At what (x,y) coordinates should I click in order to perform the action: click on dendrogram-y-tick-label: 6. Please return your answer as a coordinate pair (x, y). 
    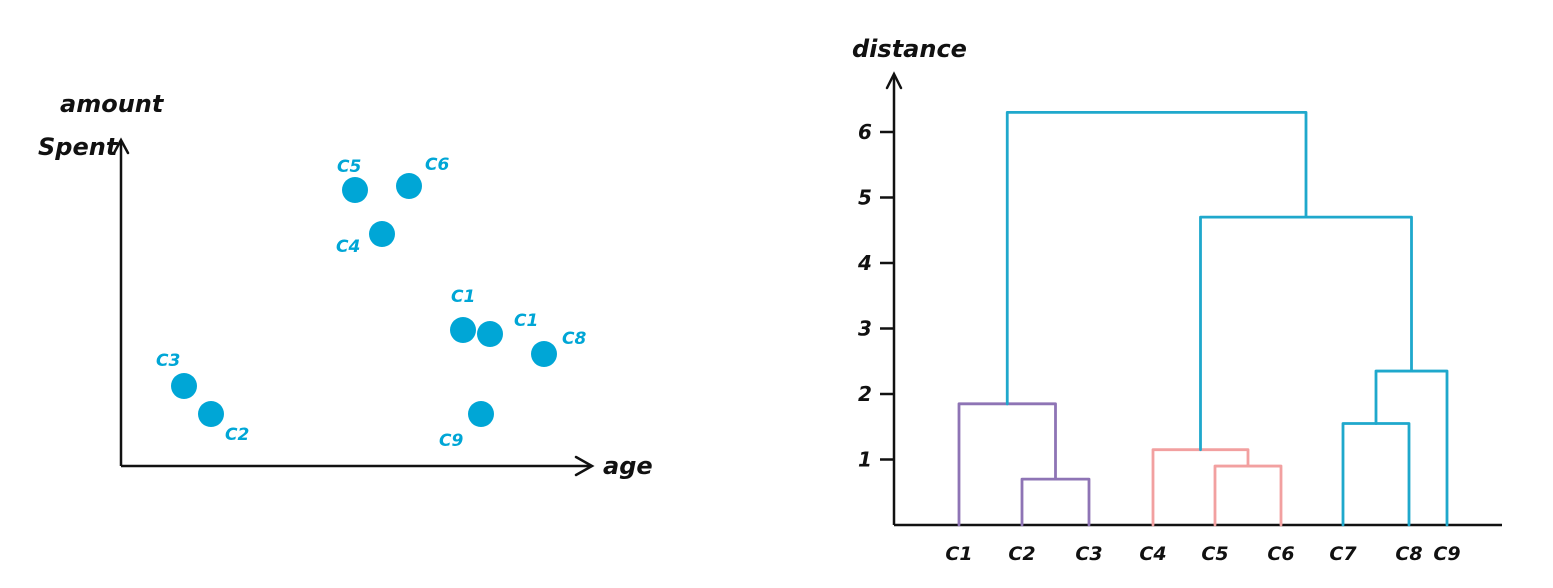
    Looking at the image, I should click on (865, 132).